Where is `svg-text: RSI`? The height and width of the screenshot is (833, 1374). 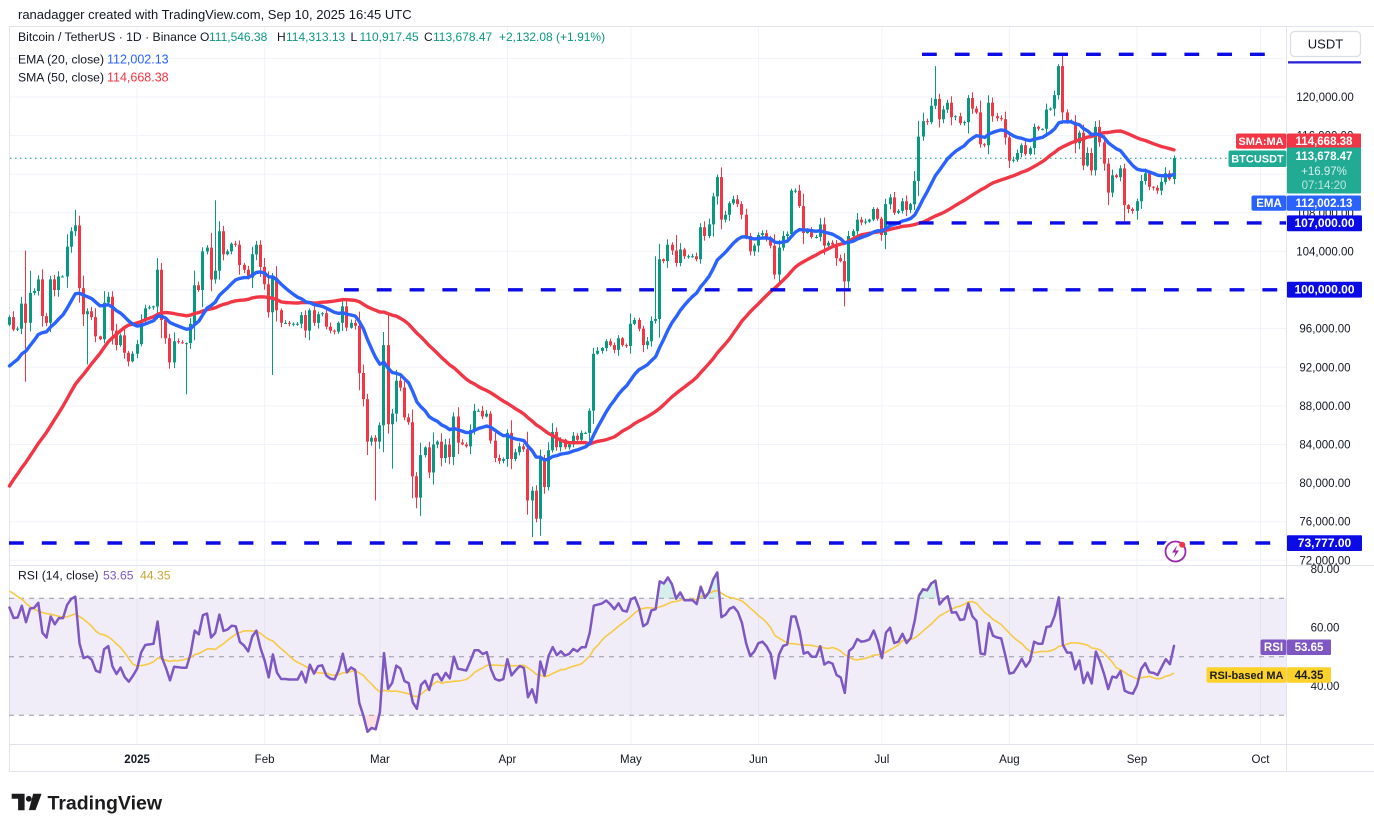 svg-text: RSI is located at coordinates (1273, 648).